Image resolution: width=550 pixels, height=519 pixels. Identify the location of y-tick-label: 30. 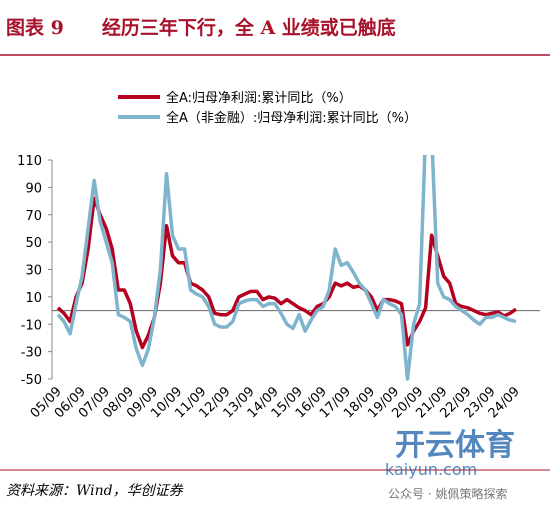
(33, 271).